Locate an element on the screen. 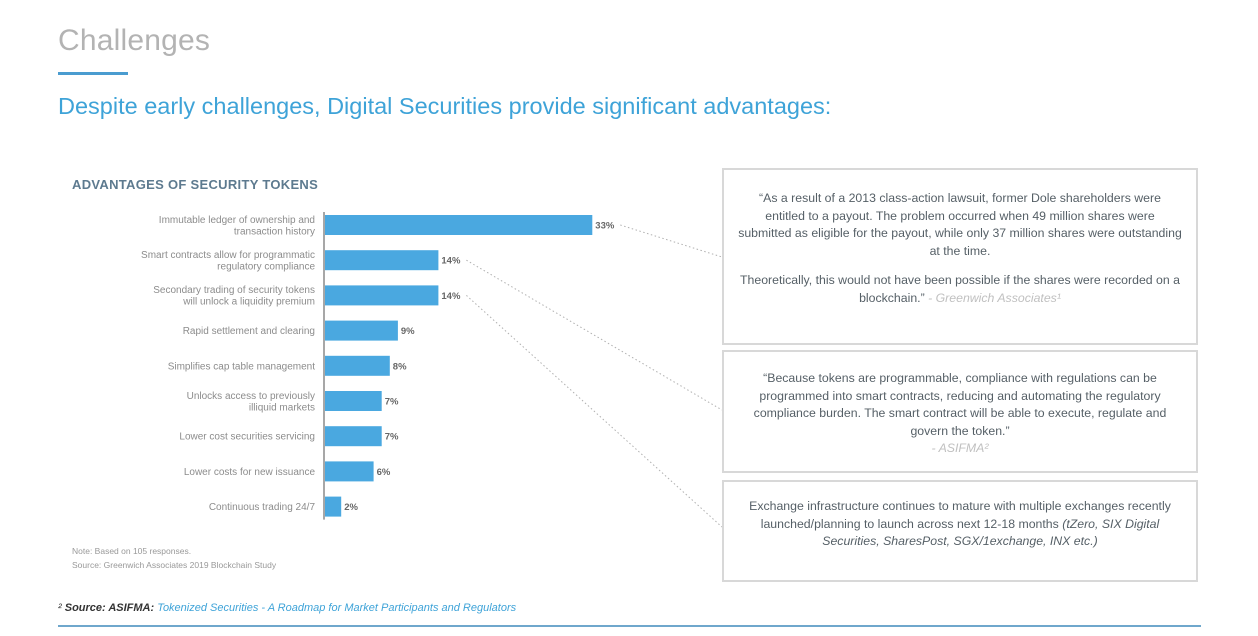 The width and height of the screenshot is (1258, 636). category-label-6: Lower cost securities servicing is located at coordinates (247, 437).